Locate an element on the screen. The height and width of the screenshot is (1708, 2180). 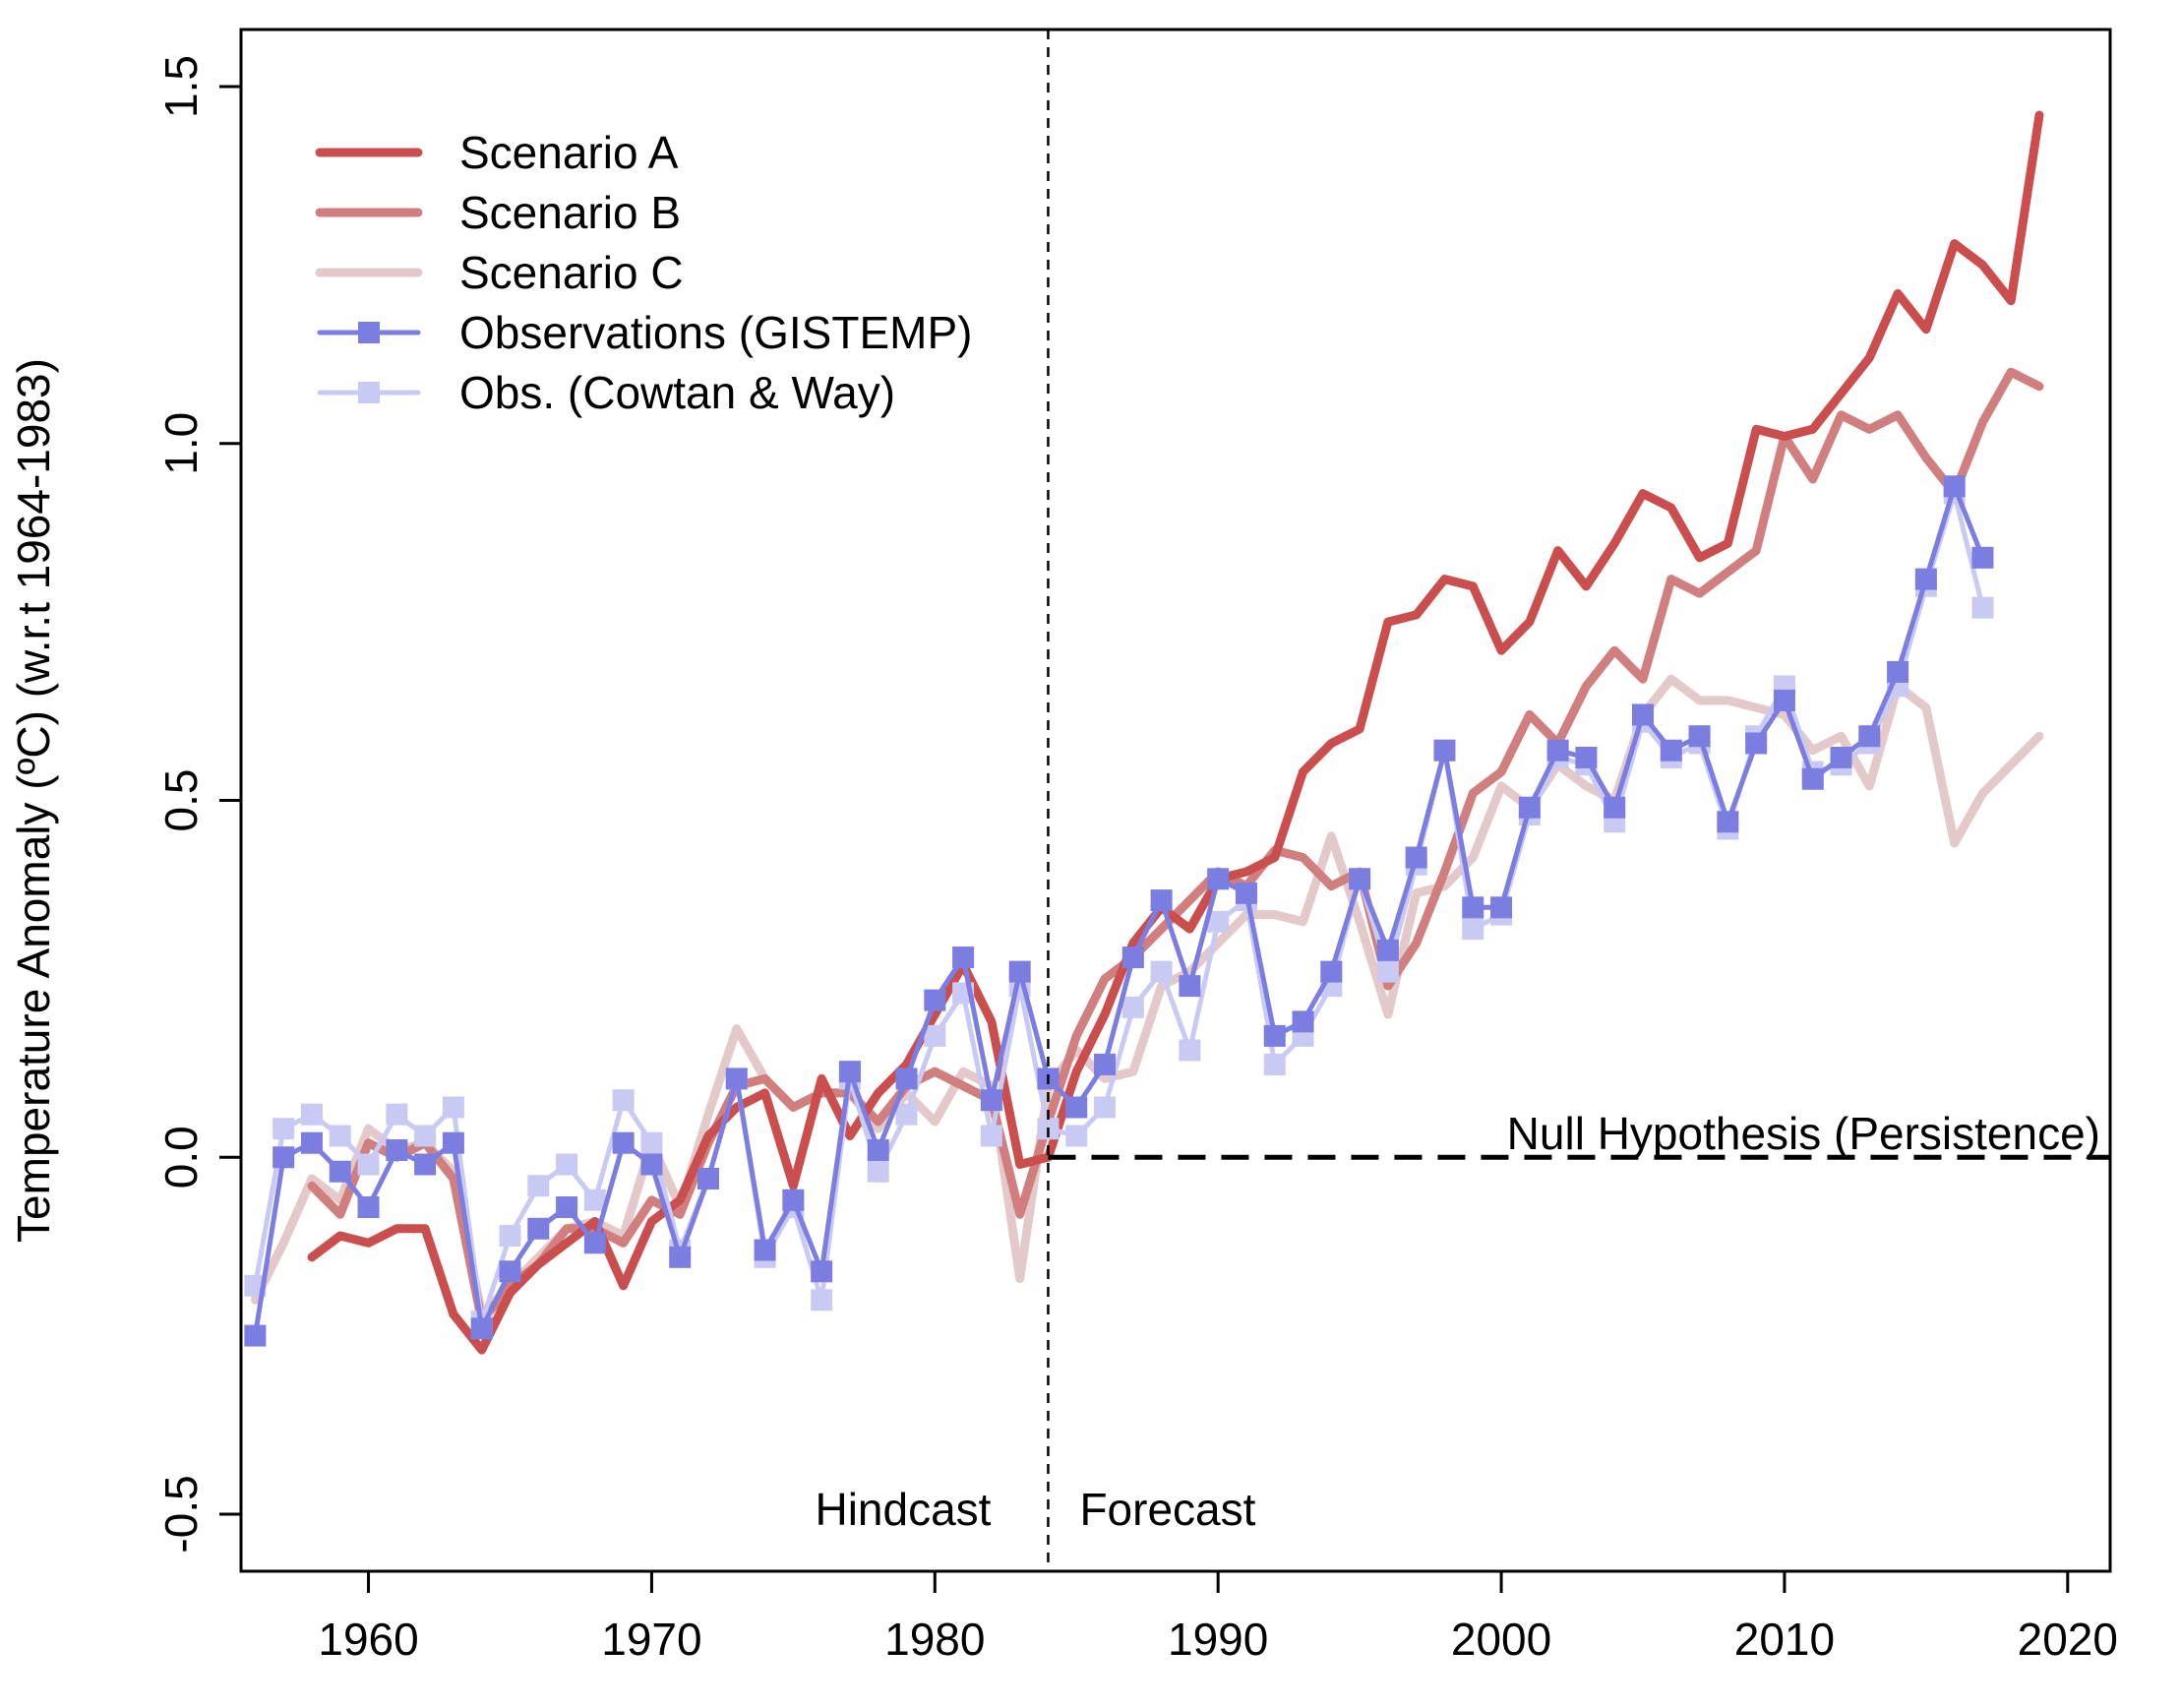
x-tick-label: 1990 is located at coordinates (1218, 1639).